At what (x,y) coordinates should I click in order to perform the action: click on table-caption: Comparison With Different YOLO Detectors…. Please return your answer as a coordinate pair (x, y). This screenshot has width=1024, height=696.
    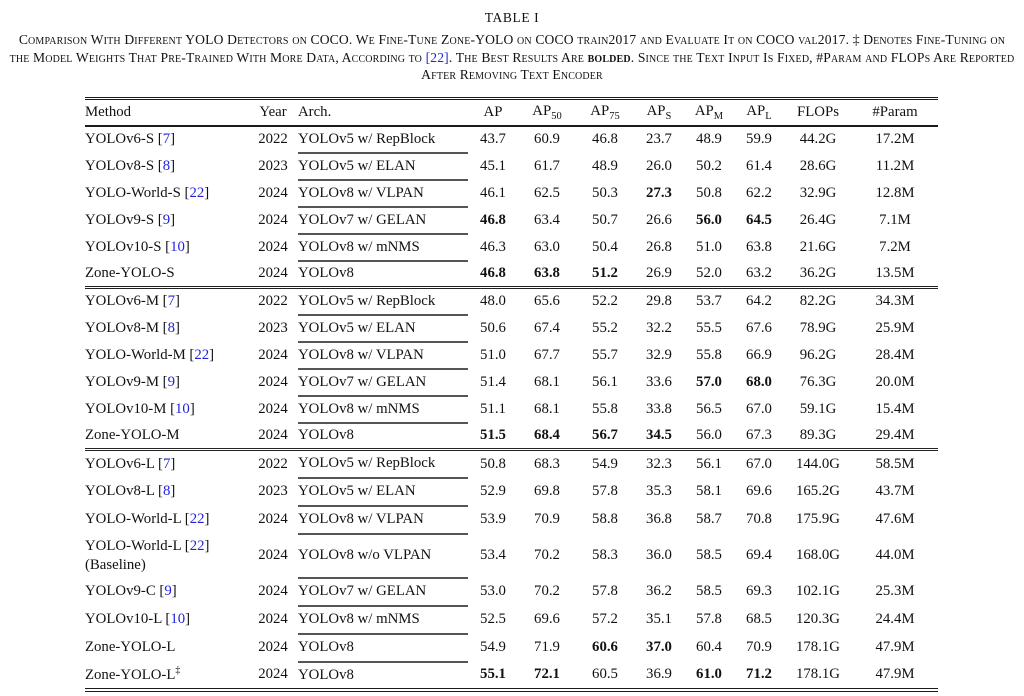
    Looking at the image, I should click on (512, 57).